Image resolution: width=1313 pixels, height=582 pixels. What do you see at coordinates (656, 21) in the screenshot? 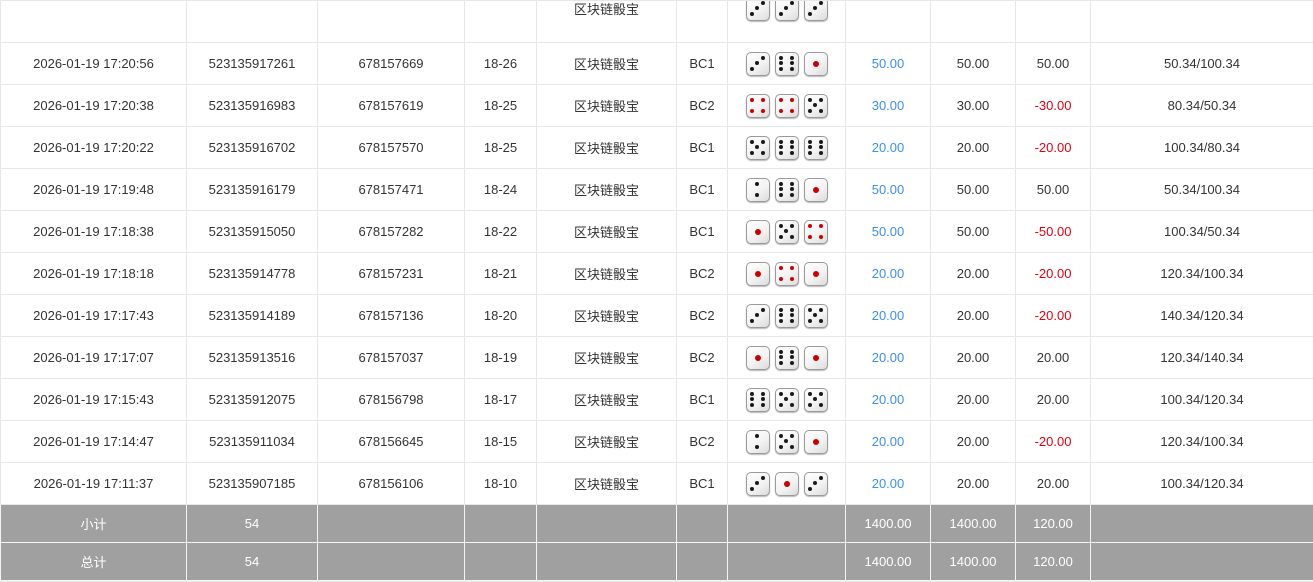
I see `table-row-clipped: 区块链骰宝` at bounding box center [656, 21].